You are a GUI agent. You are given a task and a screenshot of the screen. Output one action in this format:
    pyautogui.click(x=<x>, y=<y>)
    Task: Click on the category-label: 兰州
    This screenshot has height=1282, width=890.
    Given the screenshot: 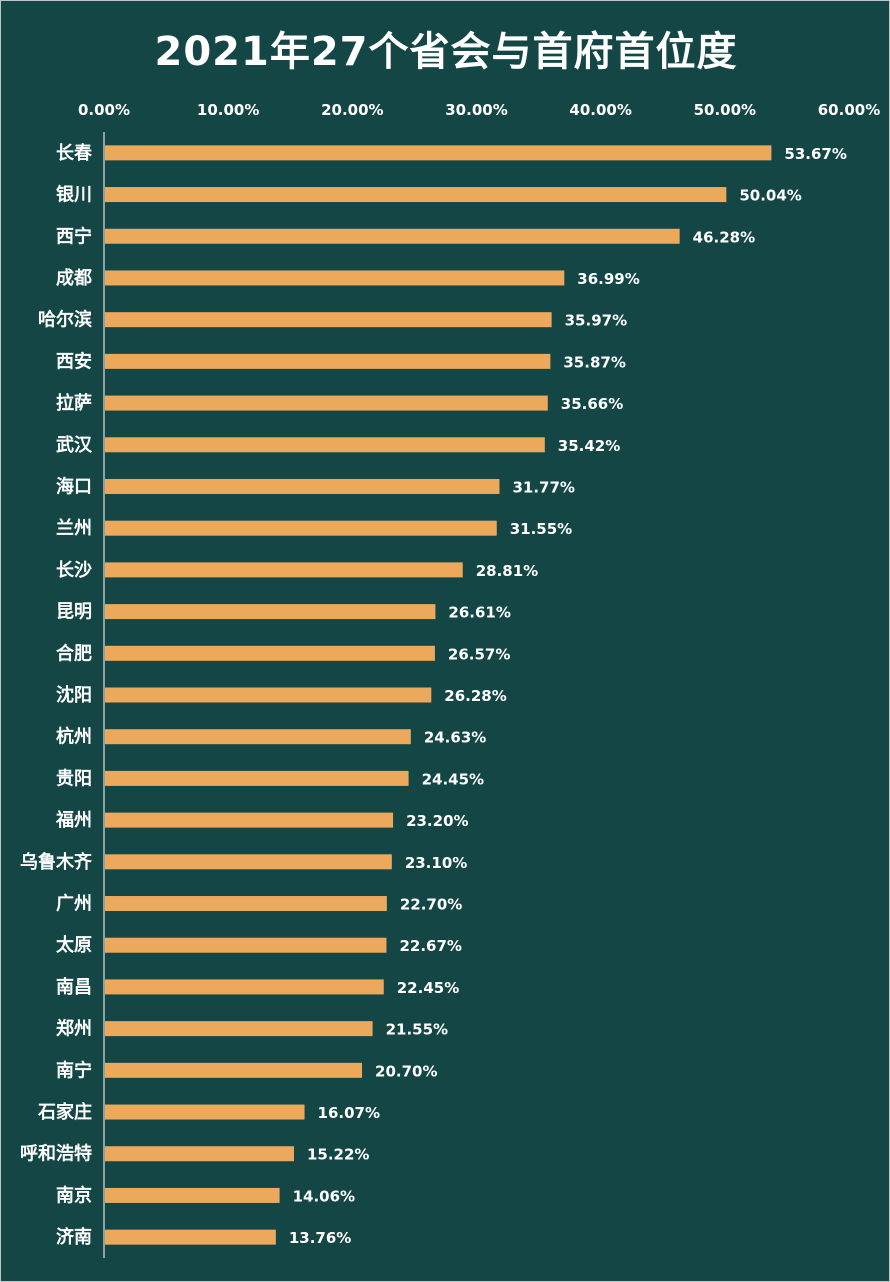 What is the action you would take?
    pyautogui.click(x=74, y=528)
    